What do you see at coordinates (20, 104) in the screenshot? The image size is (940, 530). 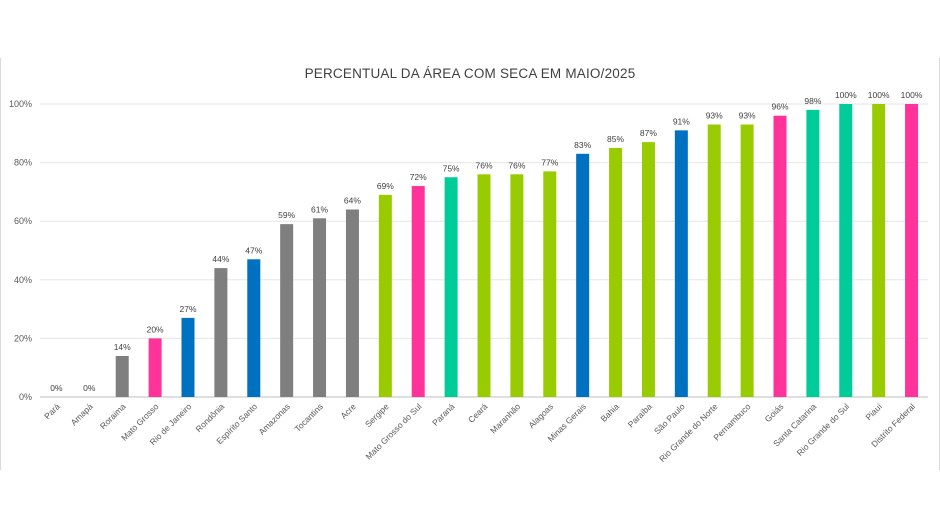 I see `y-tick-label: 100%` at bounding box center [20, 104].